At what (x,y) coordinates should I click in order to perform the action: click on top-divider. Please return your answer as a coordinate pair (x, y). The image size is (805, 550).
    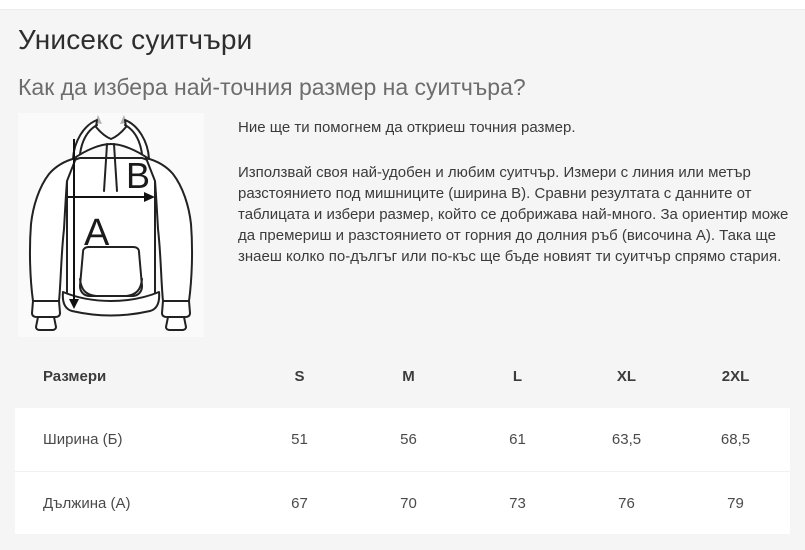
    Looking at the image, I should click on (402, 5).